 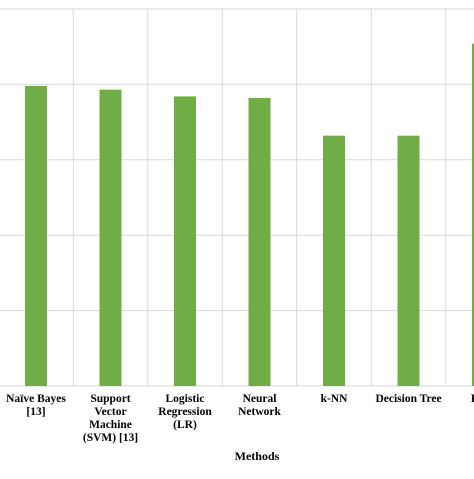 I want to click on category-label-2: Support Vector Machine (SVM) [13], so click(x=110, y=418).